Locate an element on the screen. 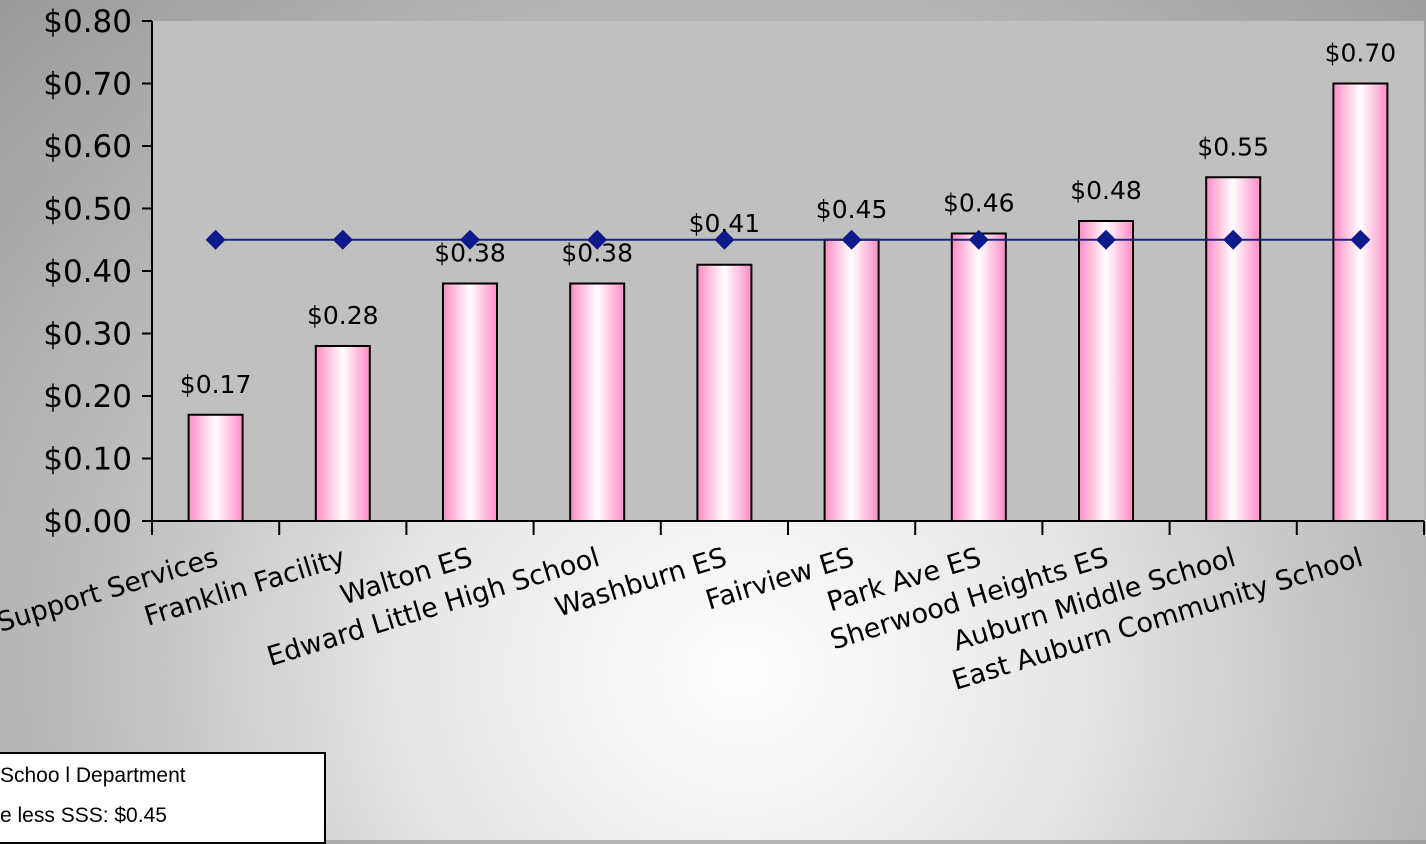 Image resolution: width=1426 pixels, height=844 pixels. data-label: $0.17 is located at coordinates (216, 384).